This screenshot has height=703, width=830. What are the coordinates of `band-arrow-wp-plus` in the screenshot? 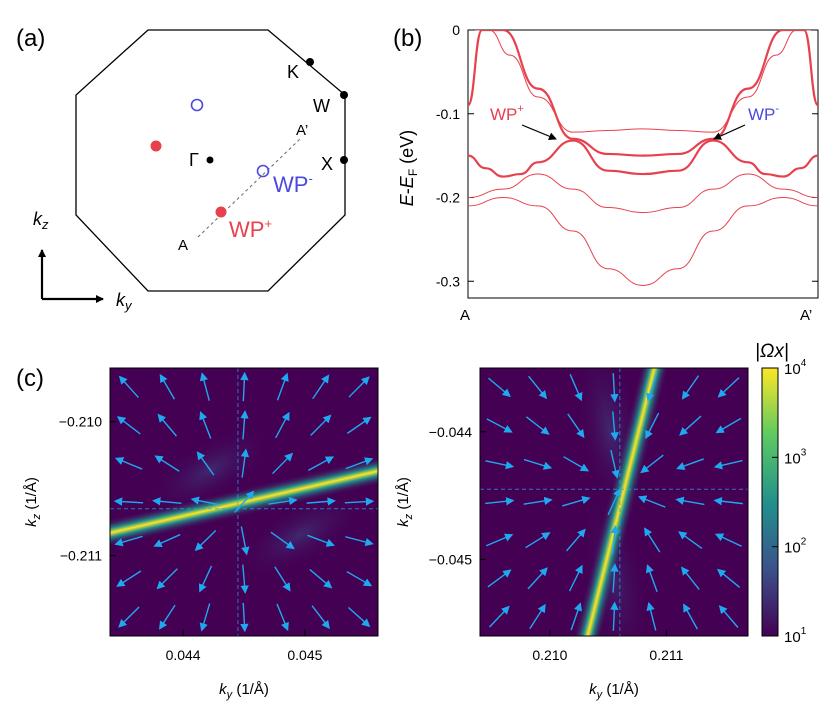 It's located at (539, 132).